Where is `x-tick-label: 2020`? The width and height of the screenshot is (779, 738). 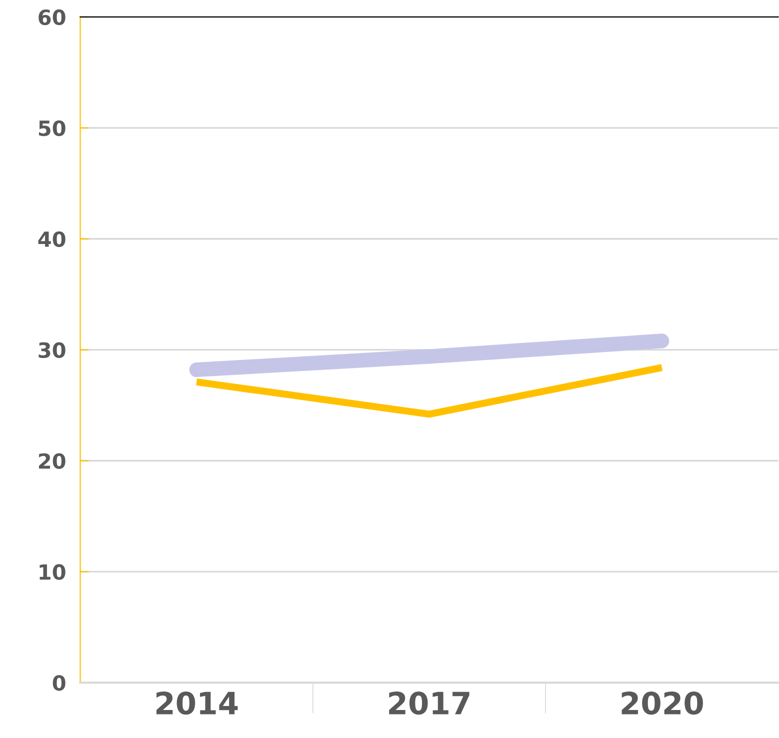
x-tick-label: 2020 is located at coordinates (662, 703).